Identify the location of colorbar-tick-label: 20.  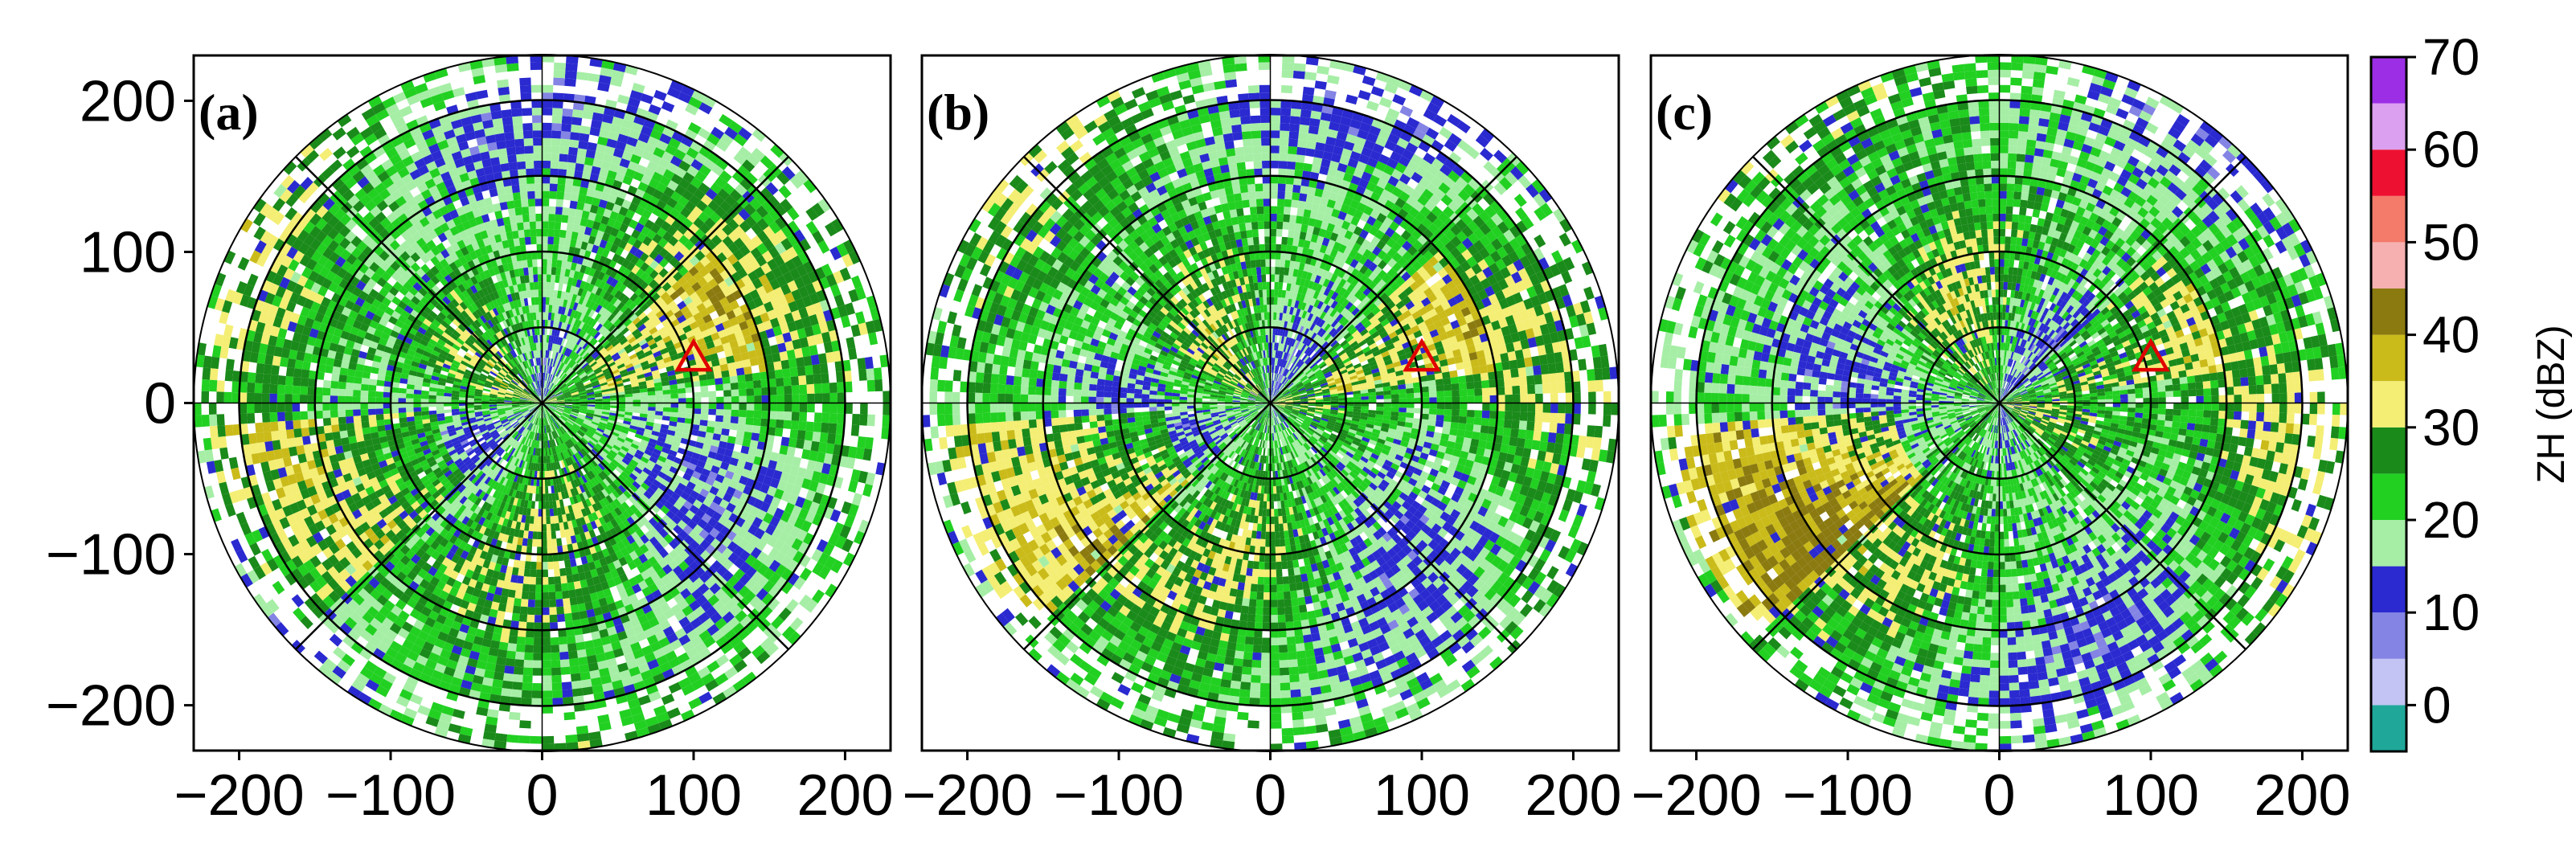
(2451, 520).